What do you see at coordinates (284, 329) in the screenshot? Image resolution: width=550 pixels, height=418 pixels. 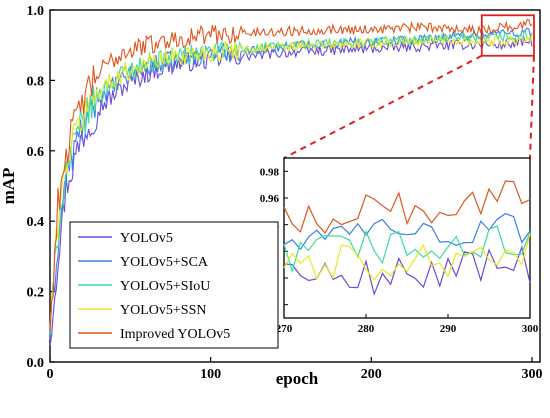 I see `inset-x-tick-label: 270` at bounding box center [284, 329].